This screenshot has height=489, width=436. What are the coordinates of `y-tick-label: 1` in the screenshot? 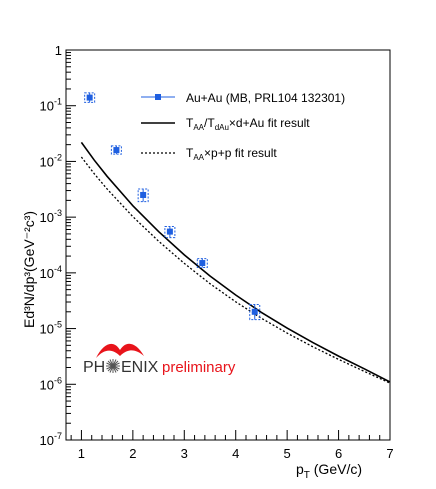 It's located at (58, 50).